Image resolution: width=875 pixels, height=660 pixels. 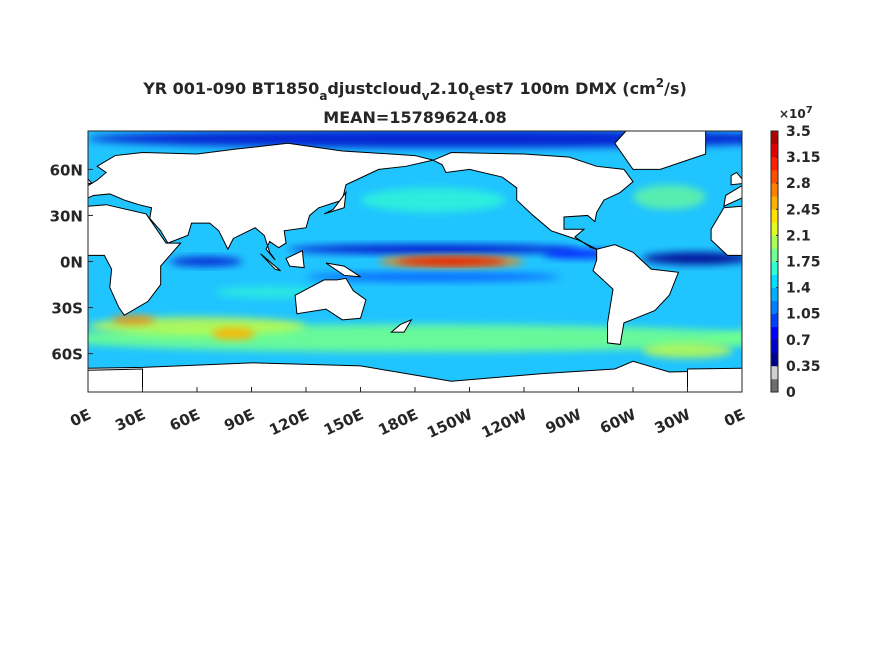 I want to click on x-tick-label: 30E, so click(x=130, y=419).